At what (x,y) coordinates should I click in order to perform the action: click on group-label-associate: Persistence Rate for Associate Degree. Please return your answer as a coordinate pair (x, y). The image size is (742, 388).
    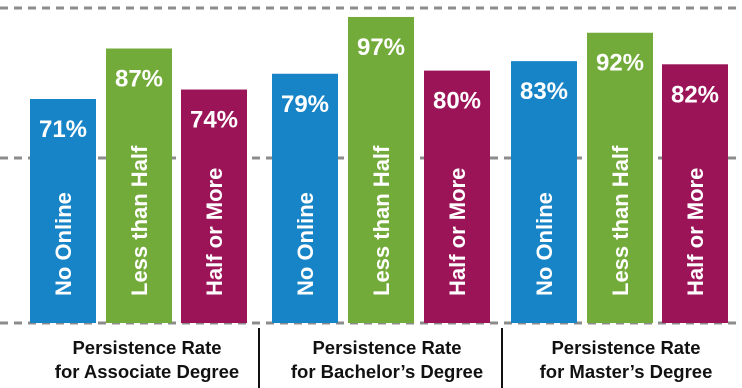
    Looking at the image, I should click on (147, 360).